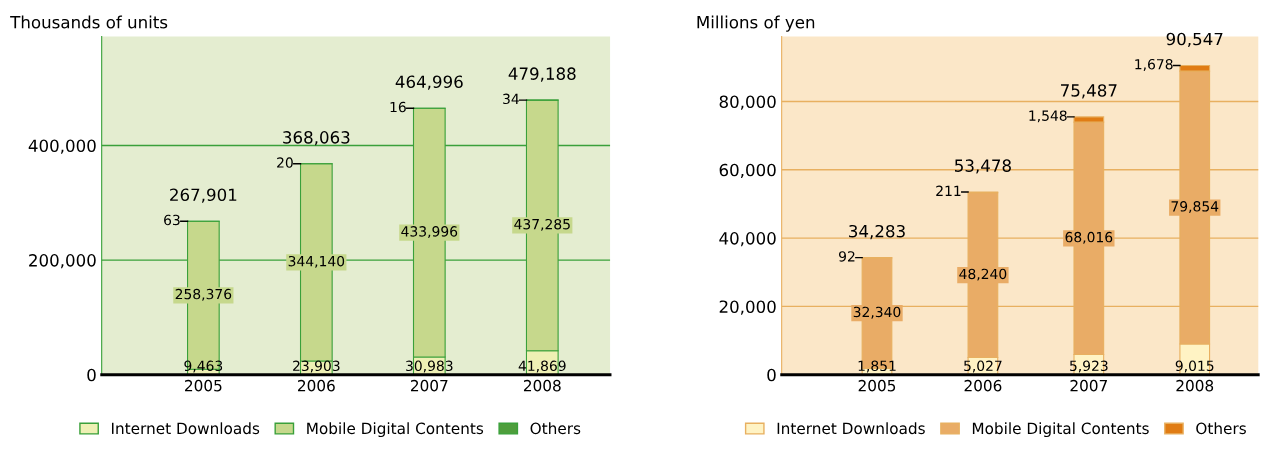 Image resolution: width=1271 pixels, height=457 pixels. Describe the element at coordinates (1048, 116) in the screenshot. I see `data-label: 1,548` at that location.